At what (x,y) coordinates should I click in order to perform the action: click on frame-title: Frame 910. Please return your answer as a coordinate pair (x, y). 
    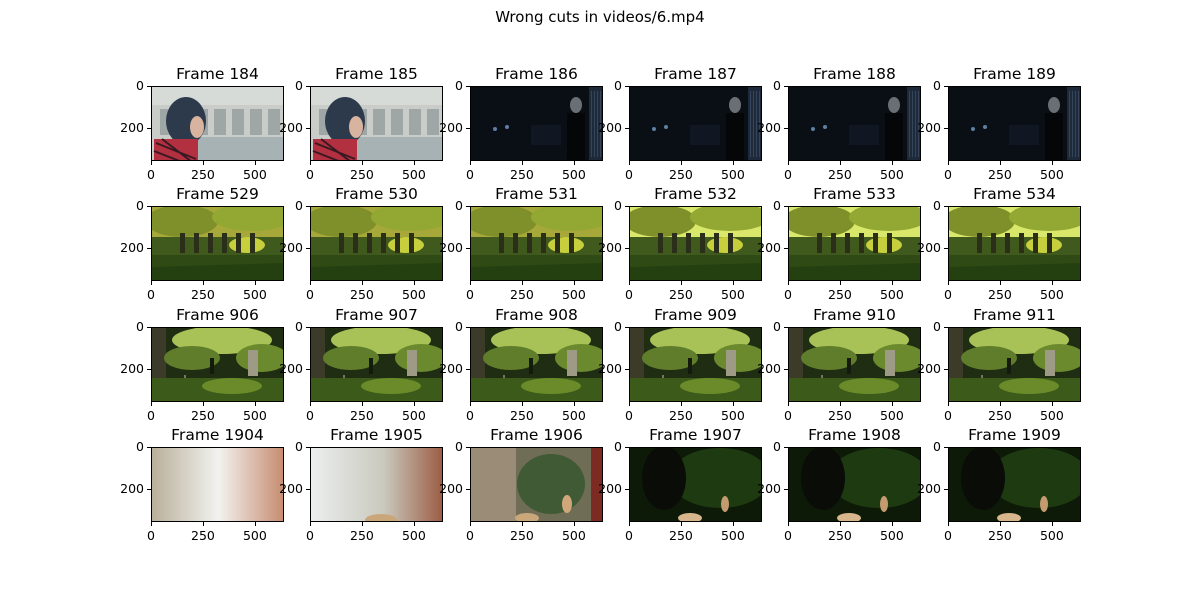
    Looking at the image, I should click on (854, 315).